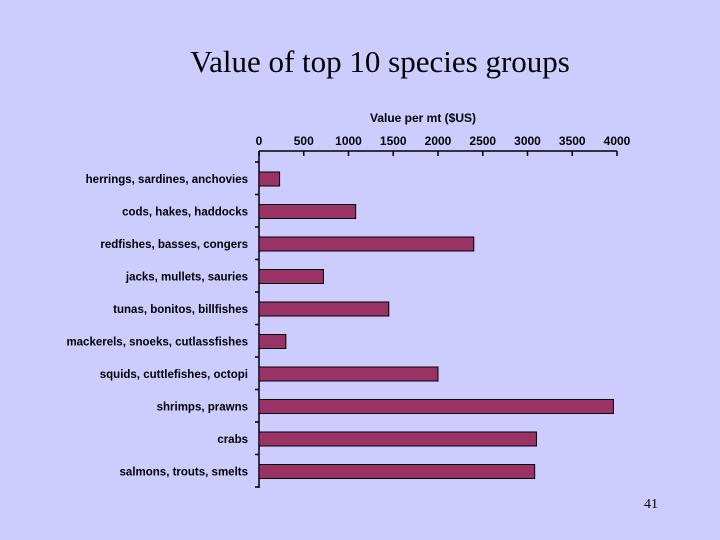 The width and height of the screenshot is (720, 540). What do you see at coordinates (348, 141) in the screenshot?
I see `x-tick-label: 1000` at bounding box center [348, 141].